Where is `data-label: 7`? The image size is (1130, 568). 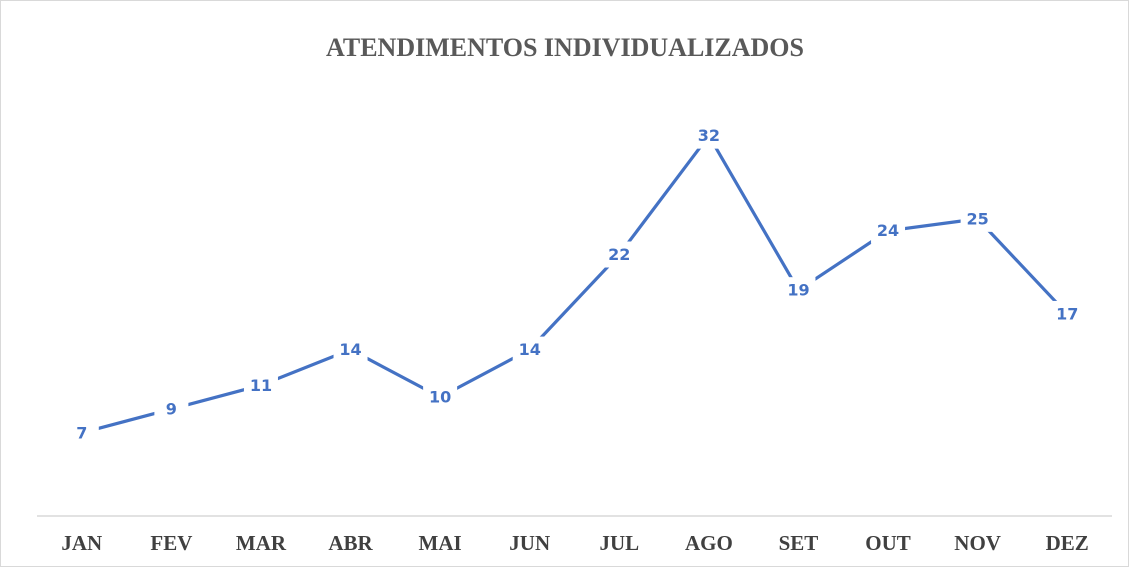 data-label: 7 is located at coordinates (81, 432).